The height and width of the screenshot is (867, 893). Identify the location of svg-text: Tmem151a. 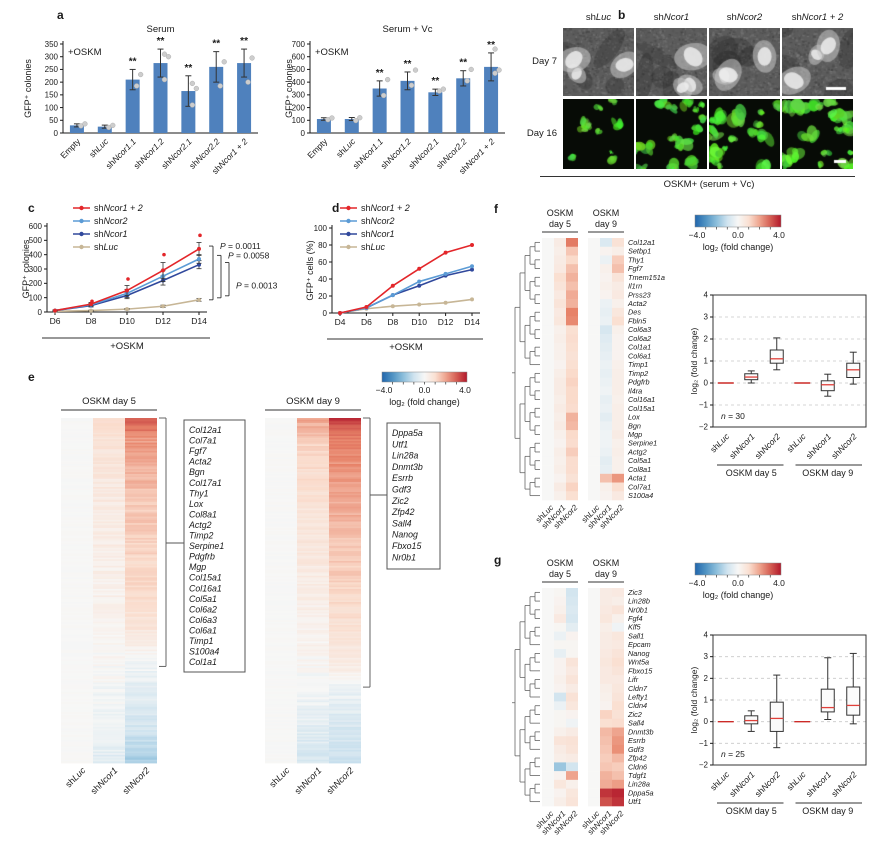
(646, 277).